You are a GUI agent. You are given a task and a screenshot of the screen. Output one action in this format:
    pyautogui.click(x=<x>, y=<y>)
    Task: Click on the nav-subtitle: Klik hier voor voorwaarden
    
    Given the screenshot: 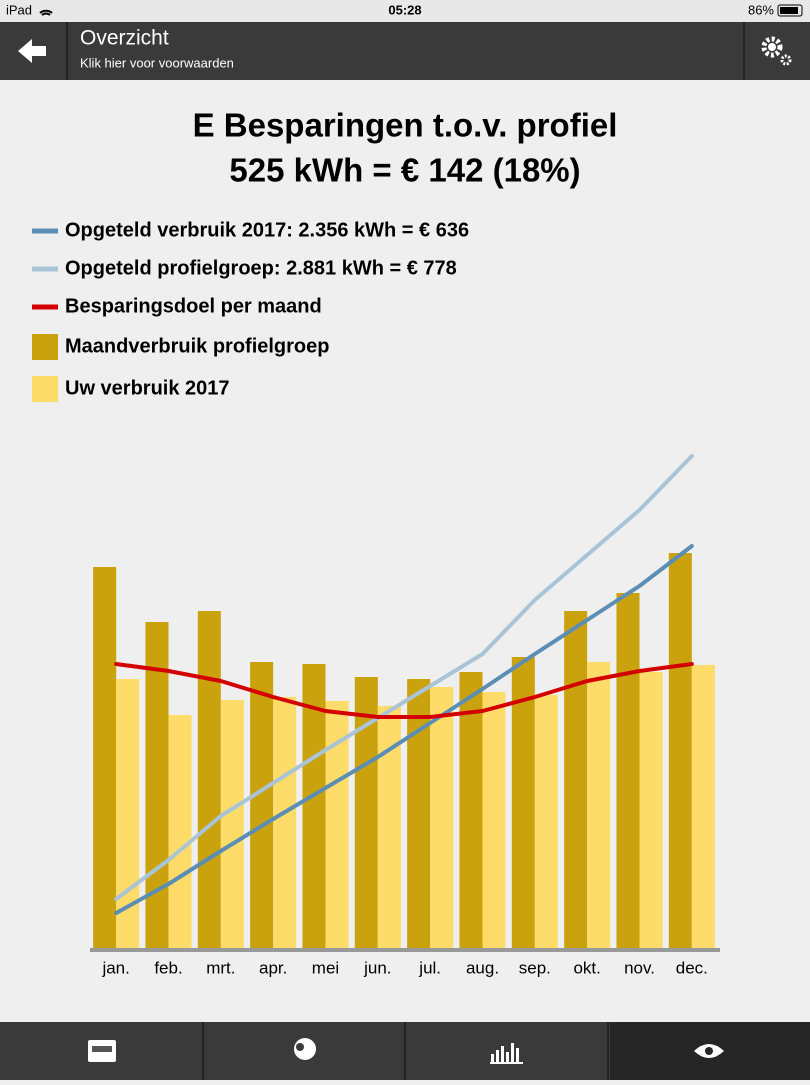 What is the action you would take?
    pyautogui.click(x=157, y=62)
    